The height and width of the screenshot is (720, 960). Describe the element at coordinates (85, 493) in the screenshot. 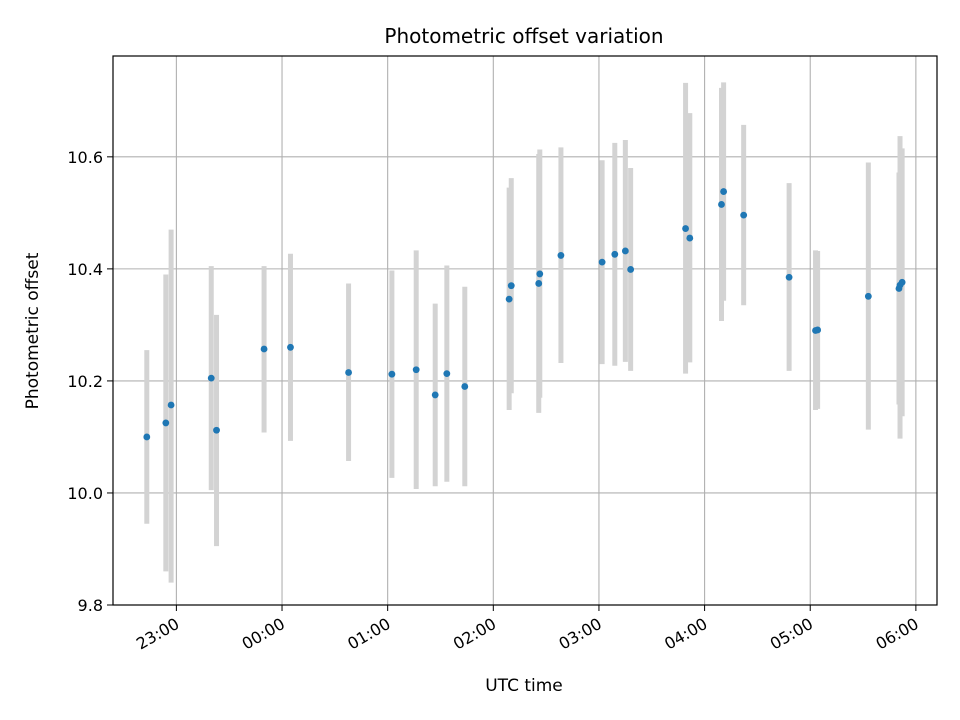

I see `y-tick-label: 10.0` at that location.